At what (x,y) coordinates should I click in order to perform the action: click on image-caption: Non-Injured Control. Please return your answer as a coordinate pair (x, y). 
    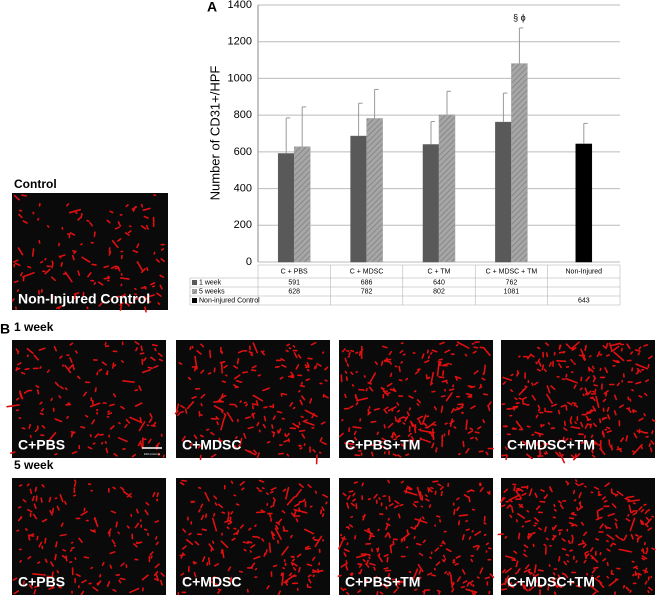
    Looking at the image, I should click on (84, 299).